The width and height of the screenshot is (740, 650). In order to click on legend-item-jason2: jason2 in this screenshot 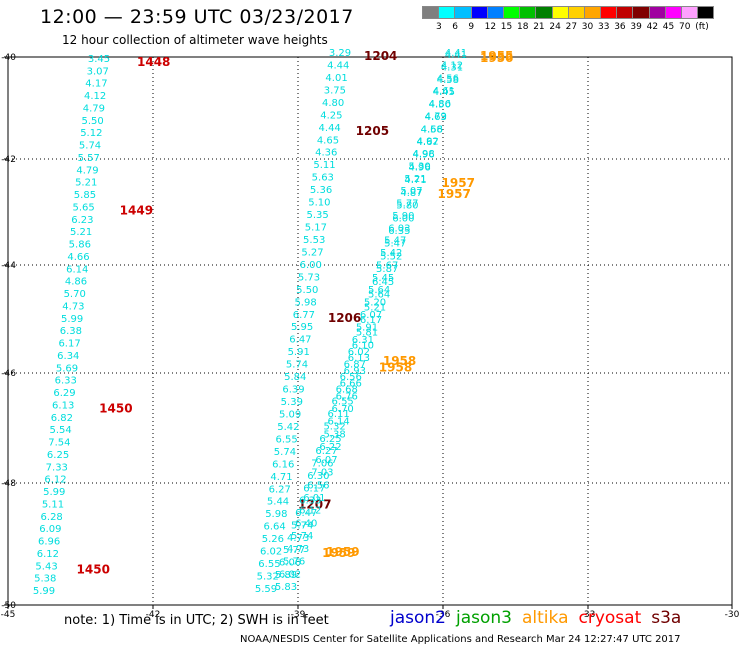, I will do `click(418, 618)`.